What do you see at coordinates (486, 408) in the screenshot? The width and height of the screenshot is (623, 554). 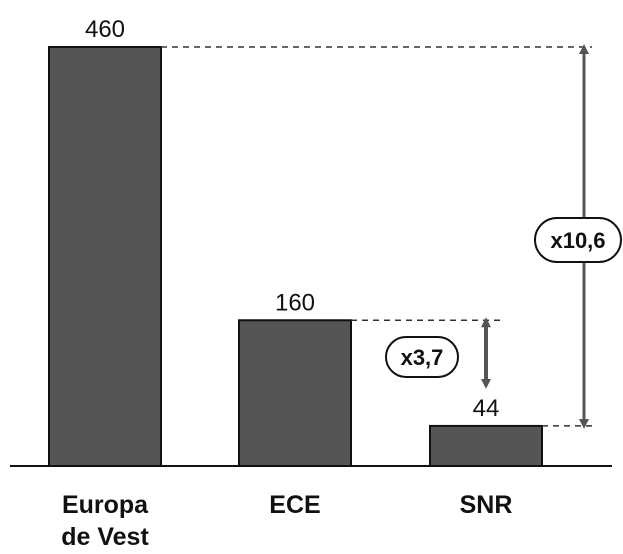 I see `value-label: 44` at bounding box center [486, 408].